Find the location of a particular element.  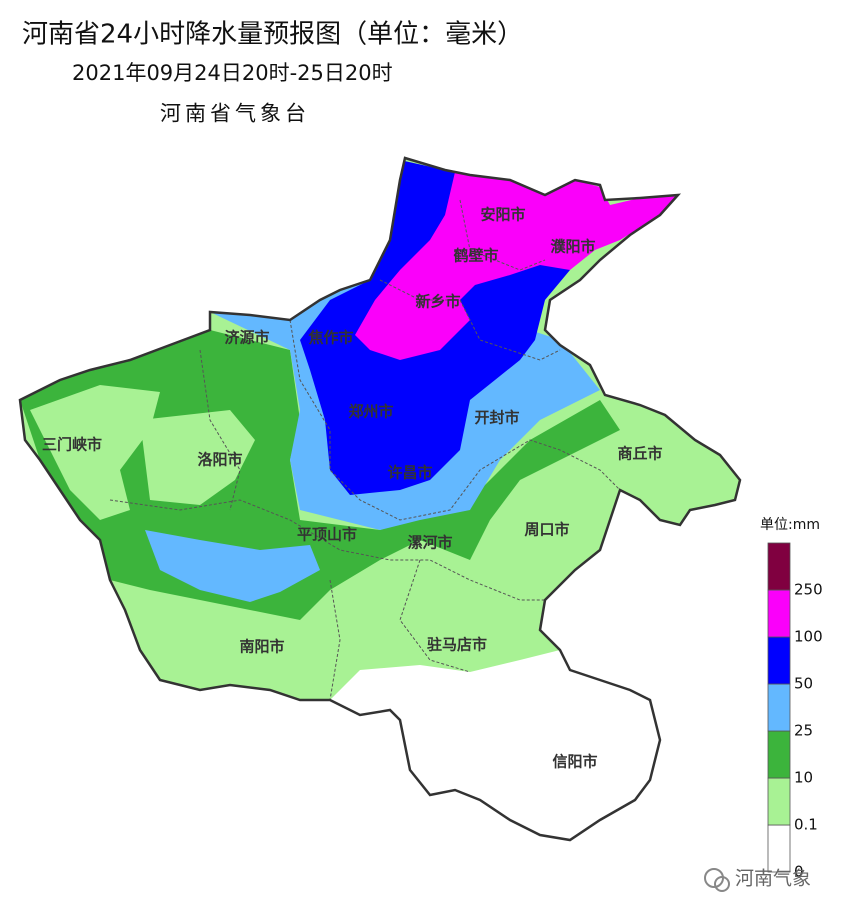

city-label: 安阳市 is located at coordinates (502, 215).